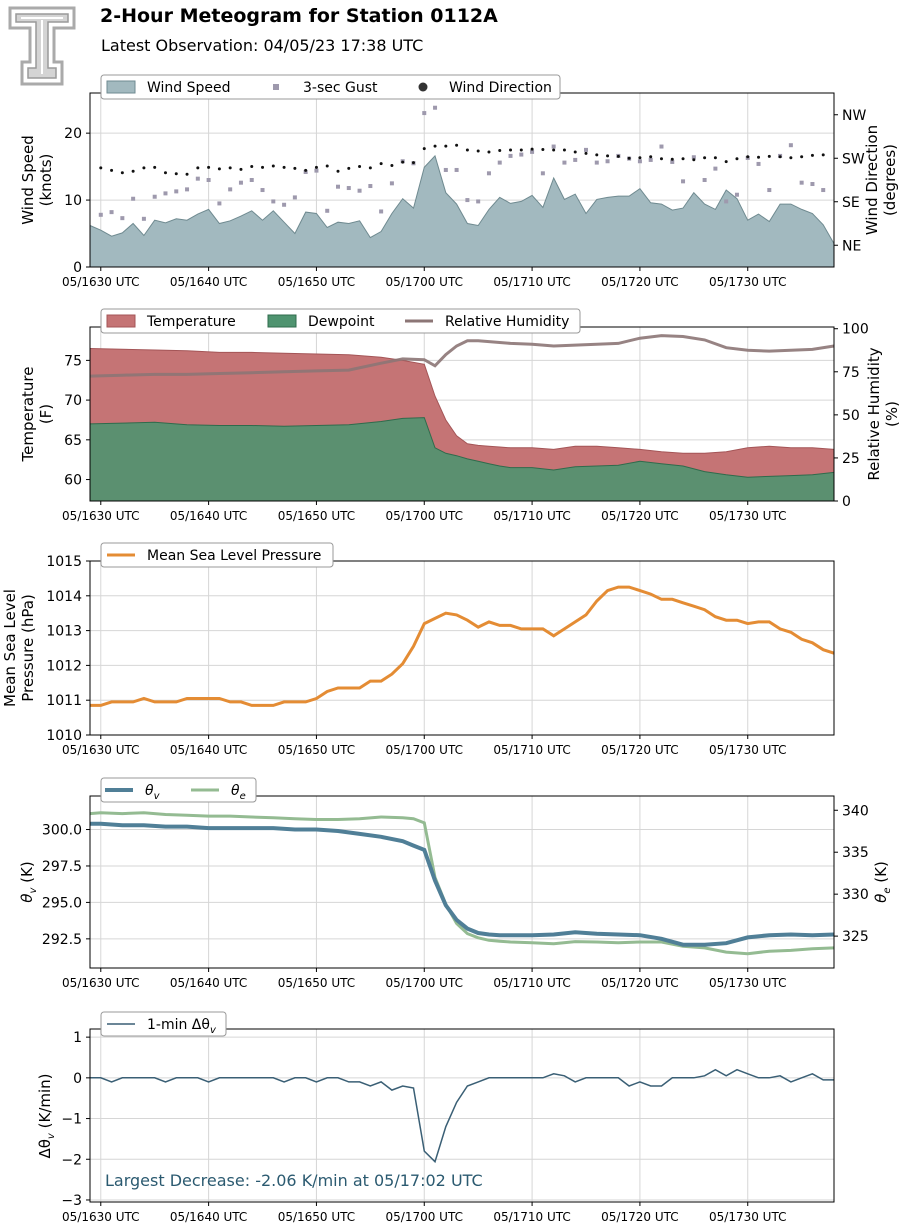  I want to click on y-tick-label: −3, so click(71, 1201).